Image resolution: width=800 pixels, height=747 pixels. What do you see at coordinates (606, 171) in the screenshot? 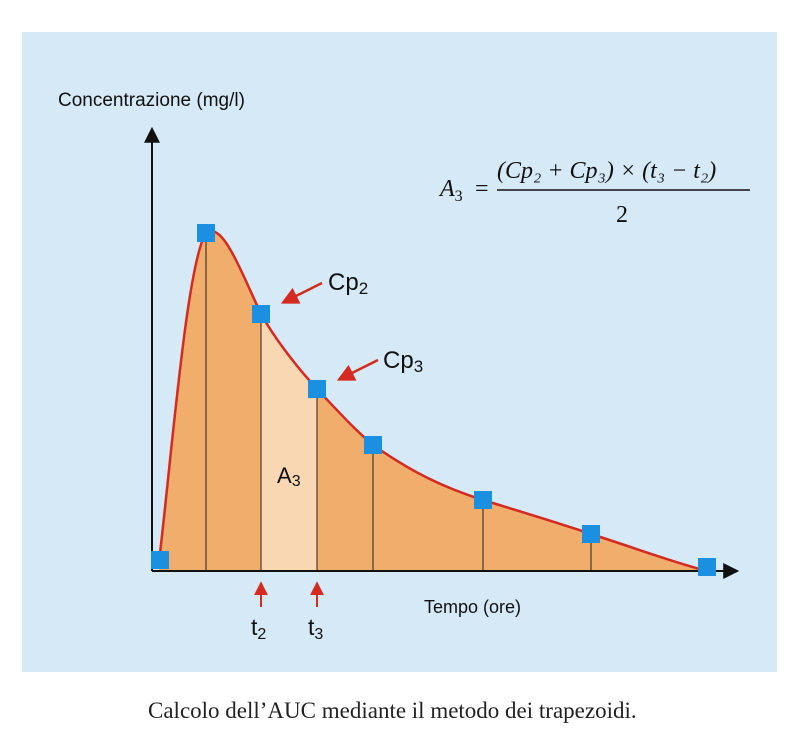
I see `formula-numerator: (Cp₂ + Cp₃) × (t₃ − t₂)` at bounding box center [606, 171].